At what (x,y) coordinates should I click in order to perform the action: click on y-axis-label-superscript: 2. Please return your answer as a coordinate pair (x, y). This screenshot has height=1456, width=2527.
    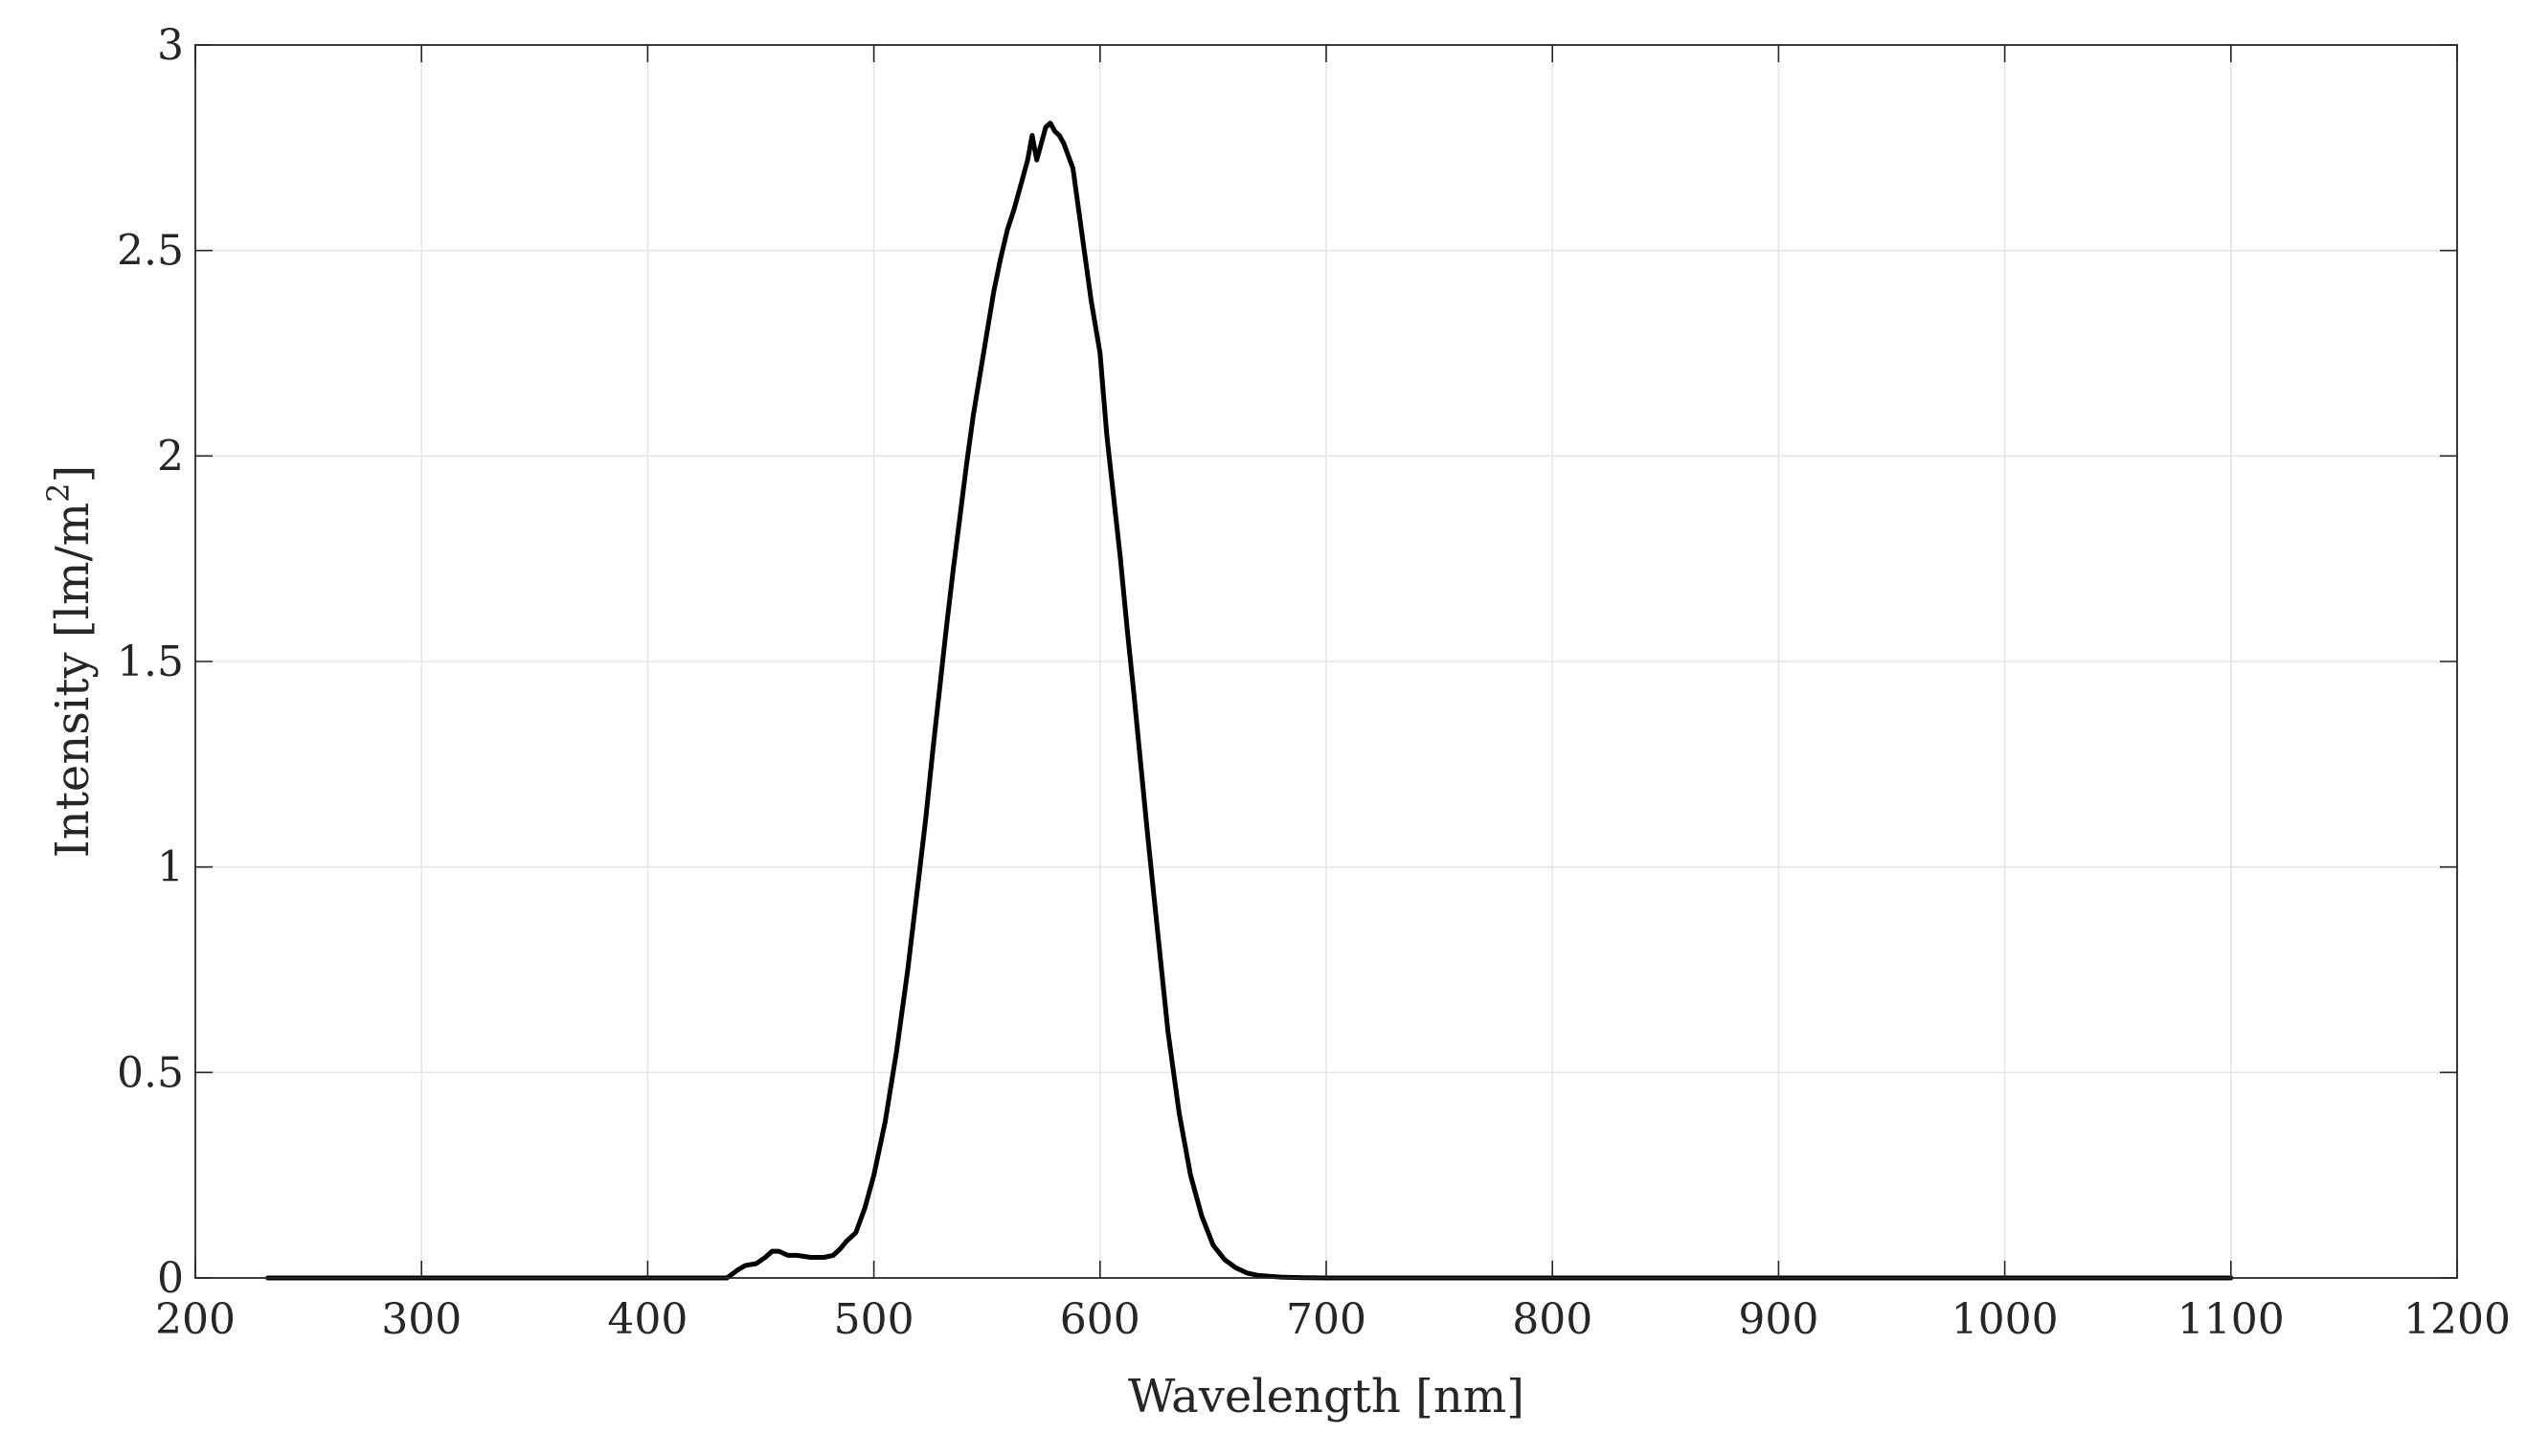
    Looking at the image, I should click on (58, 492).